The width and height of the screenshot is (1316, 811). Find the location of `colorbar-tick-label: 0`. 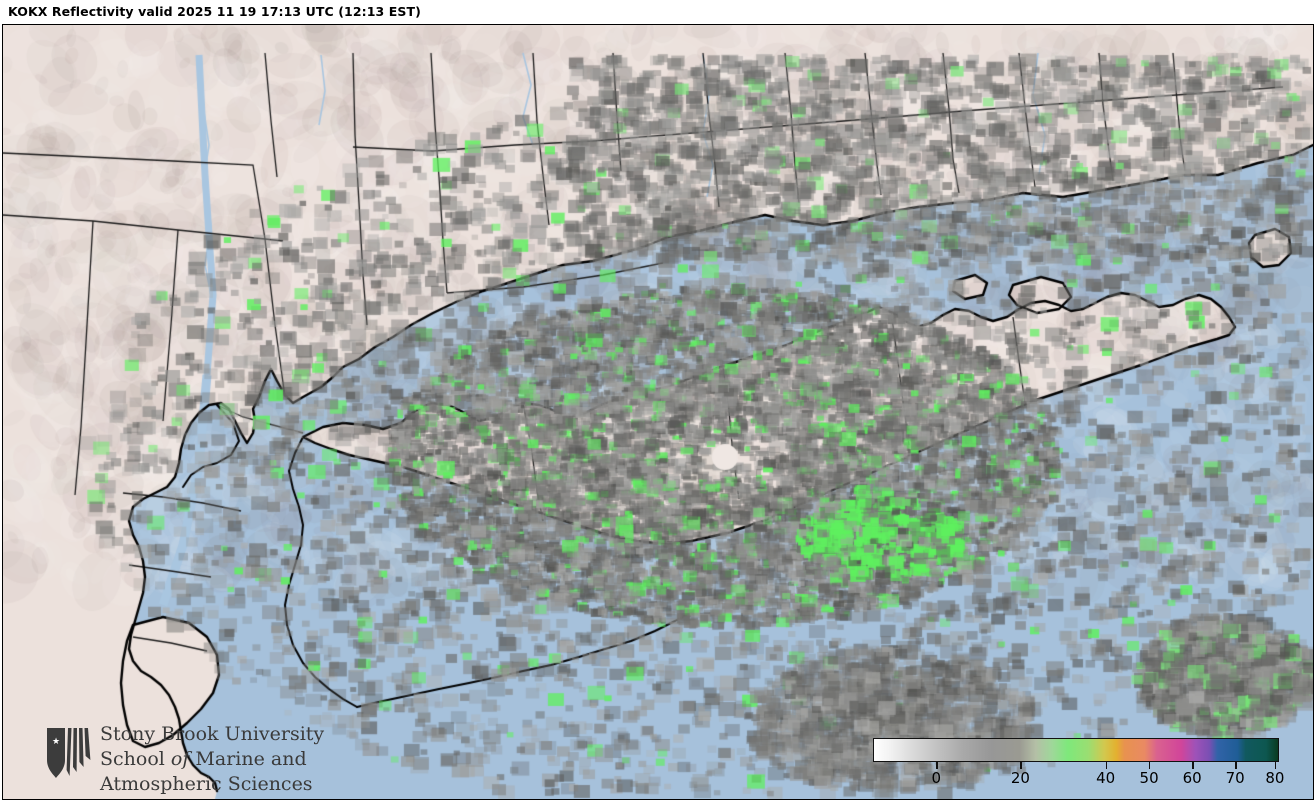

colorbar-tick-label: 0 is located at coordinates (936, 778).